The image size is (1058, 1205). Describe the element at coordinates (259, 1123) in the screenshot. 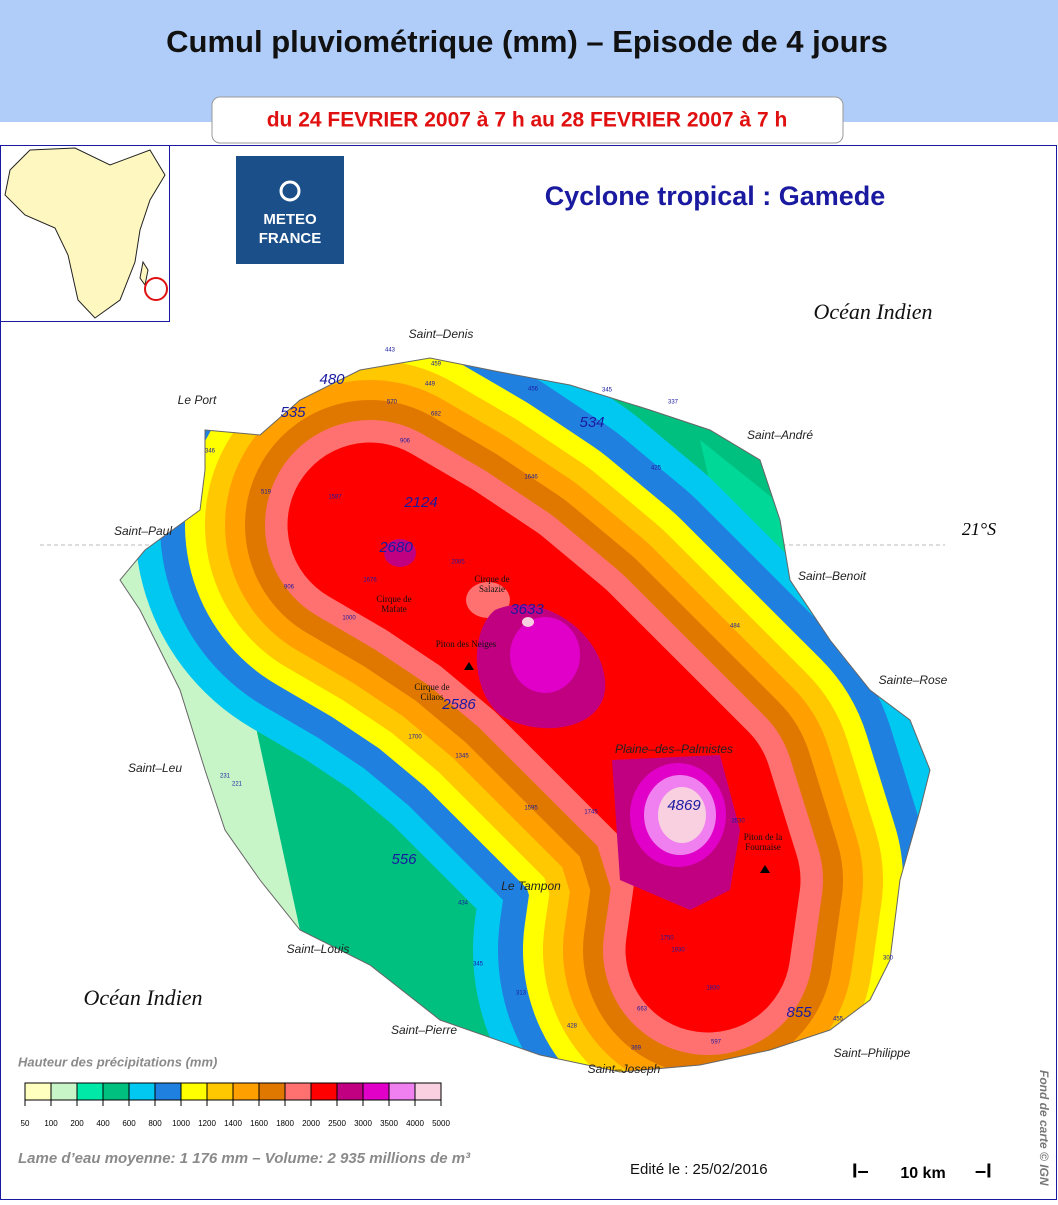

I see `legend-tick-label: 1600` at that location.